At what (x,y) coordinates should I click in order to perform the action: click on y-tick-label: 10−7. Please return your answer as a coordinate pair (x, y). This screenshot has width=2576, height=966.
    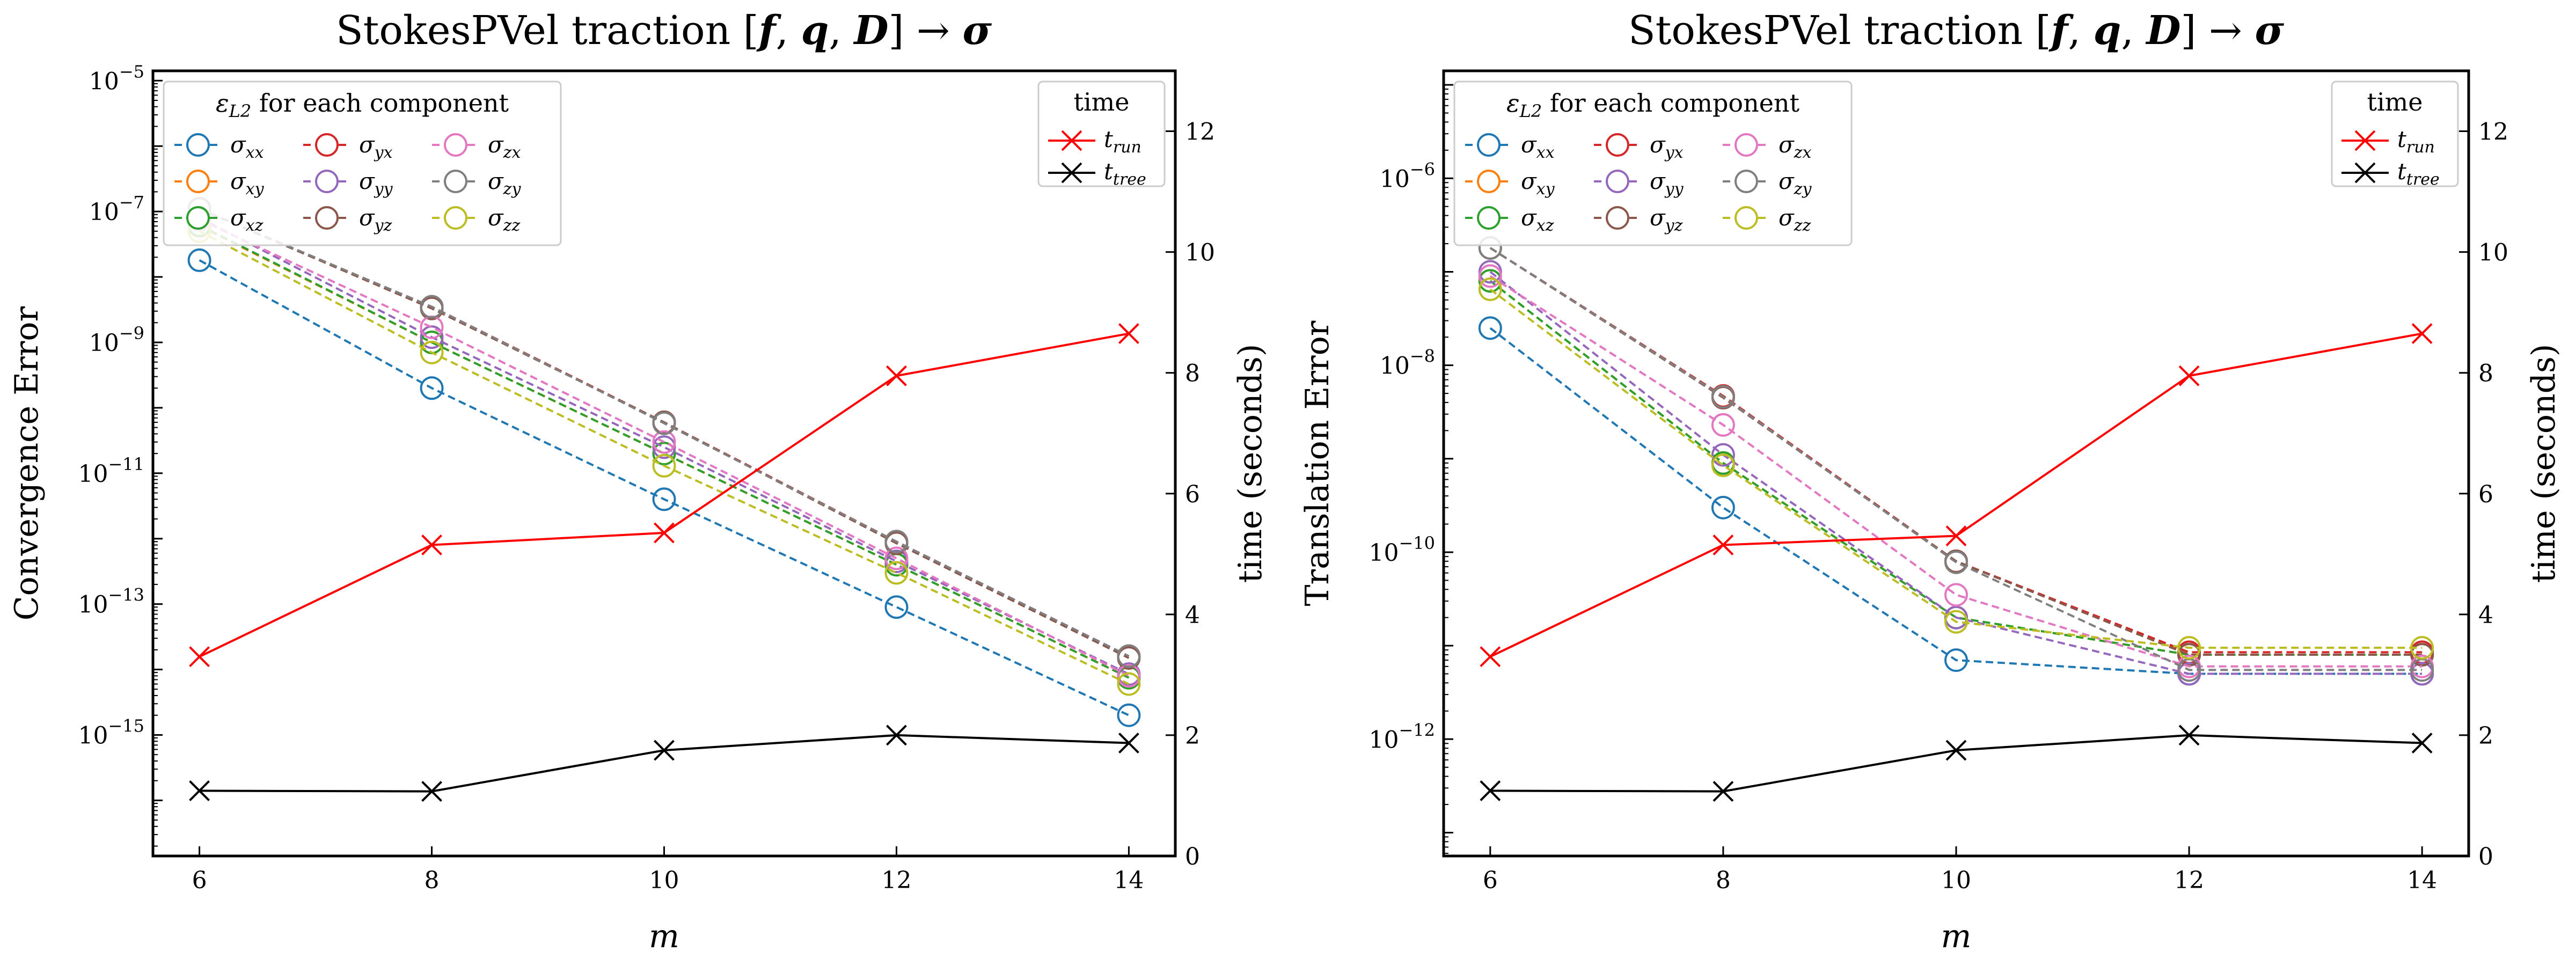
    Looking at the image, I should click on (116, 209).